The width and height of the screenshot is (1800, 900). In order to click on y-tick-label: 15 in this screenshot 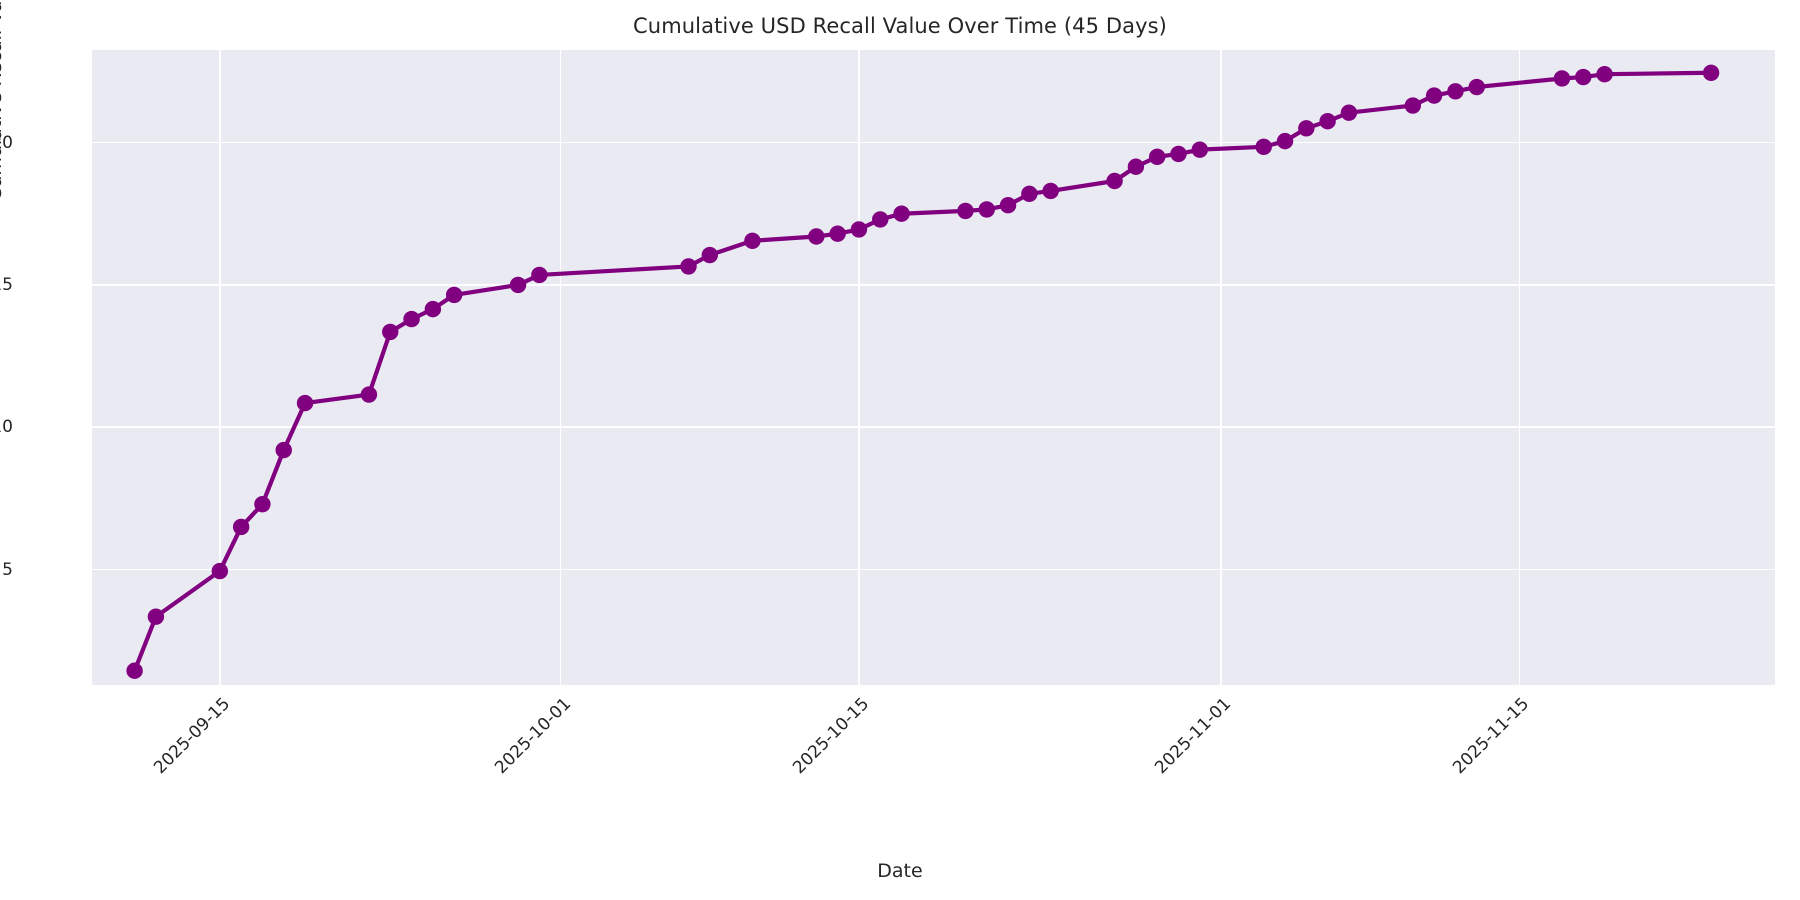, I will do `click(6, 284)`.